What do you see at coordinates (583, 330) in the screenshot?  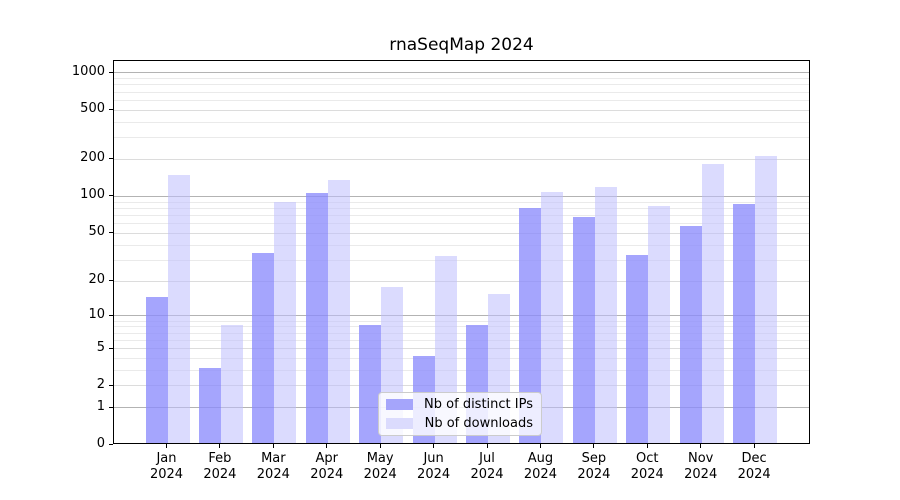 I see `bar-ips-sep` at bounding box center [583, 330].